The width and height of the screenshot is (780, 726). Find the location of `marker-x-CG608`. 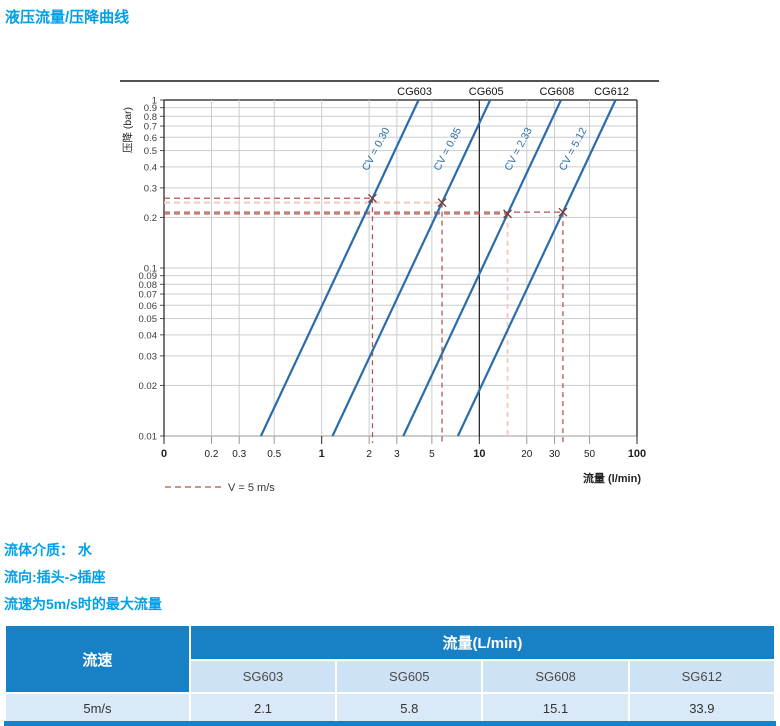

marker-x-CG608 is located at coordinates (508, 214).